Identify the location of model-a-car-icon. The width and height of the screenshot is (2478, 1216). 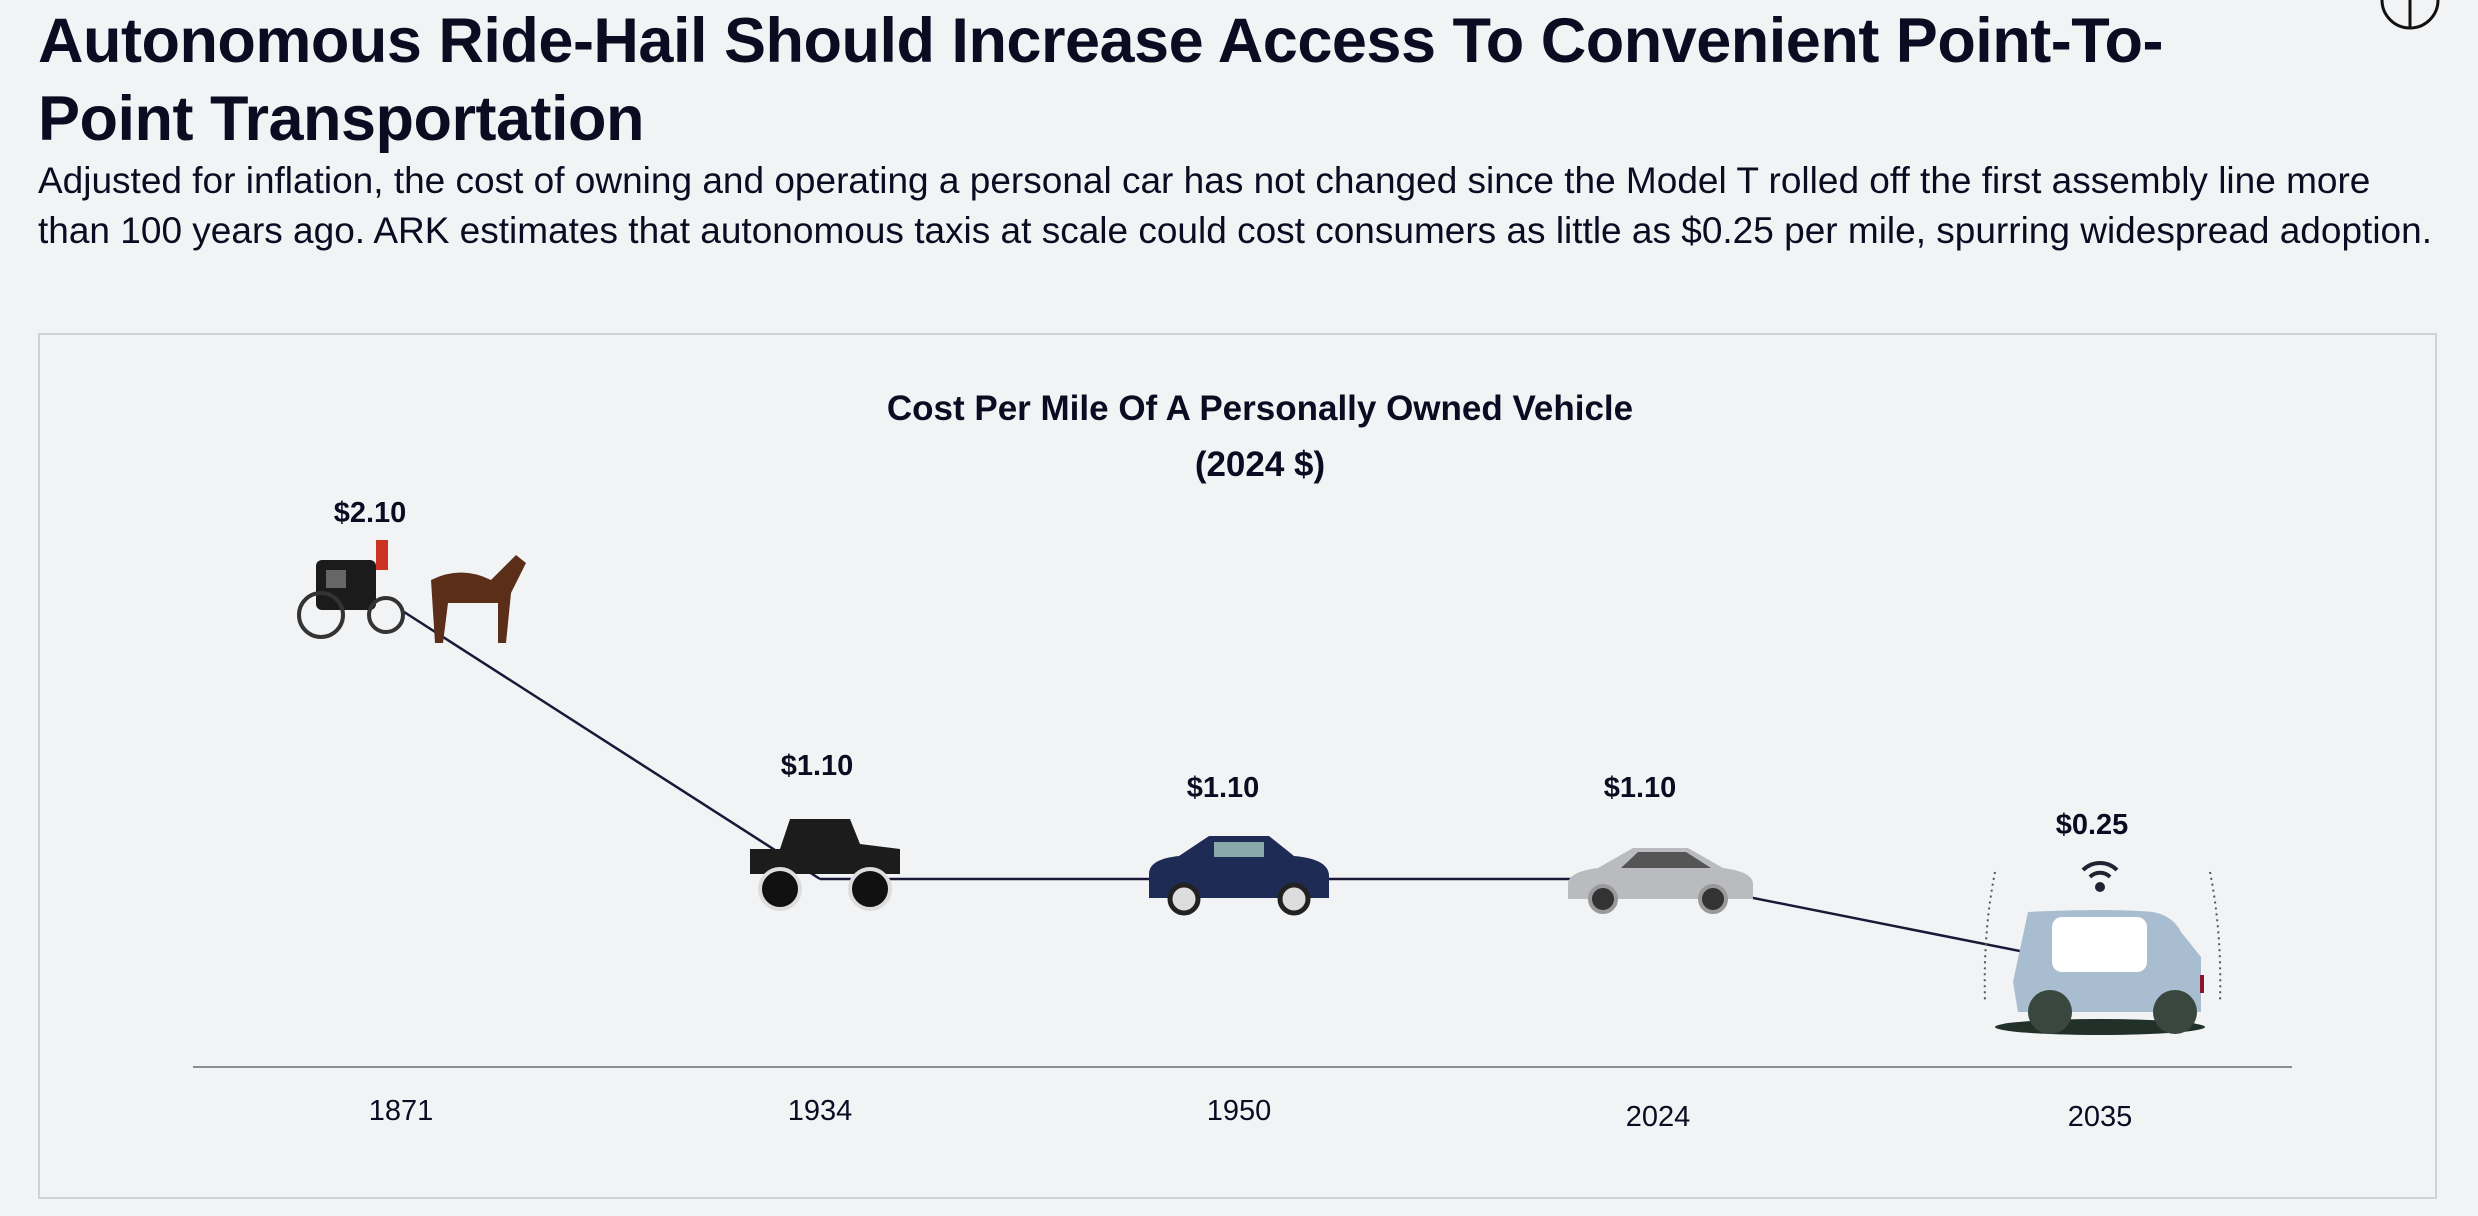
(825, 865).